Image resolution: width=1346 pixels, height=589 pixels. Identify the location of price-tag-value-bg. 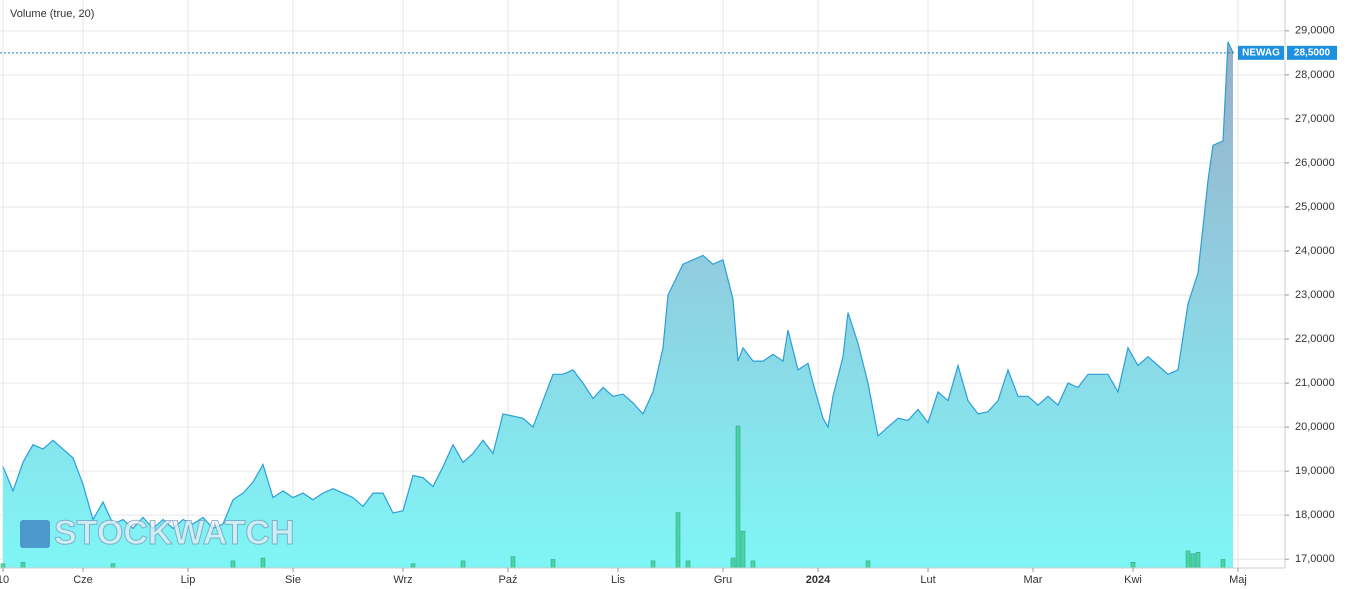
(1312, 52).